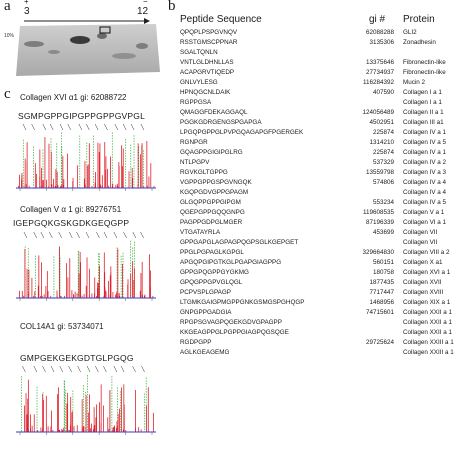 The image size is (468, 449). What do you see at coordinates (379, 222) in the screenshot?
I see `gi-cell: 87196339` at bounding box center [379, 222].